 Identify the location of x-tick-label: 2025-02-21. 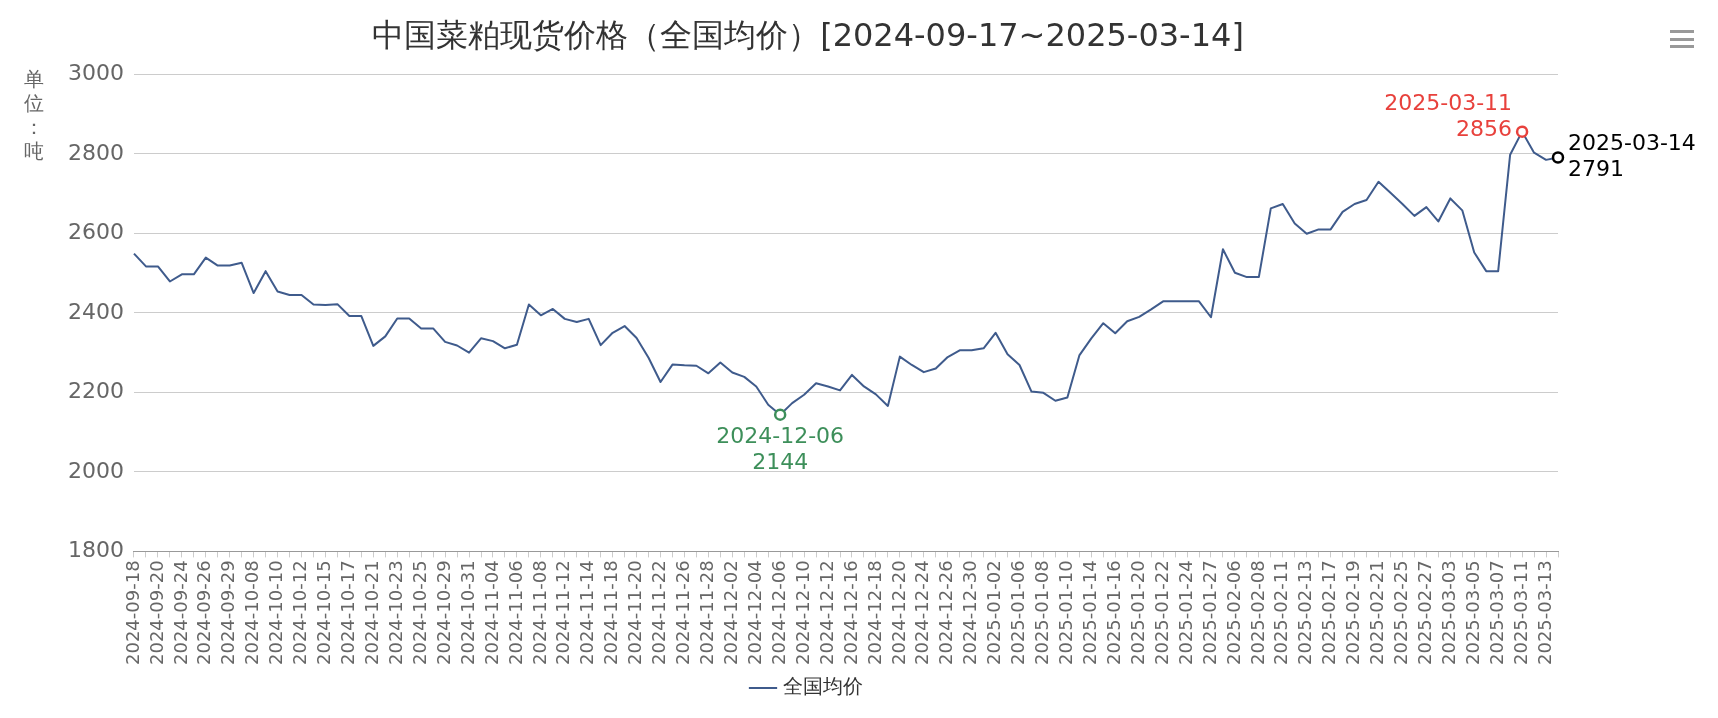
(1377, 612).